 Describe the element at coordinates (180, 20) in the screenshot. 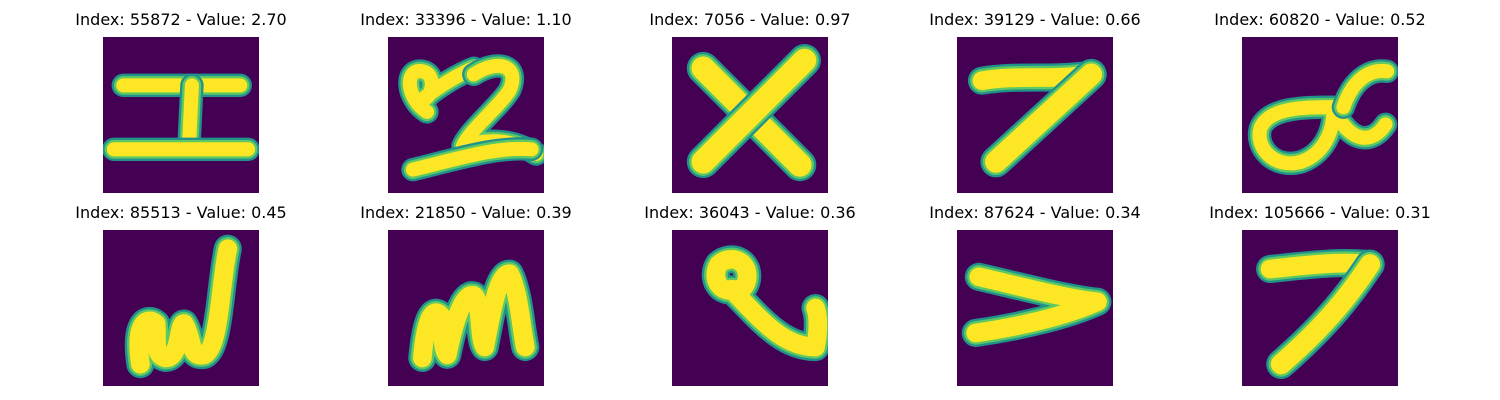

I see `panel-title: Index: 55872 - Value: 2.70` at that location.